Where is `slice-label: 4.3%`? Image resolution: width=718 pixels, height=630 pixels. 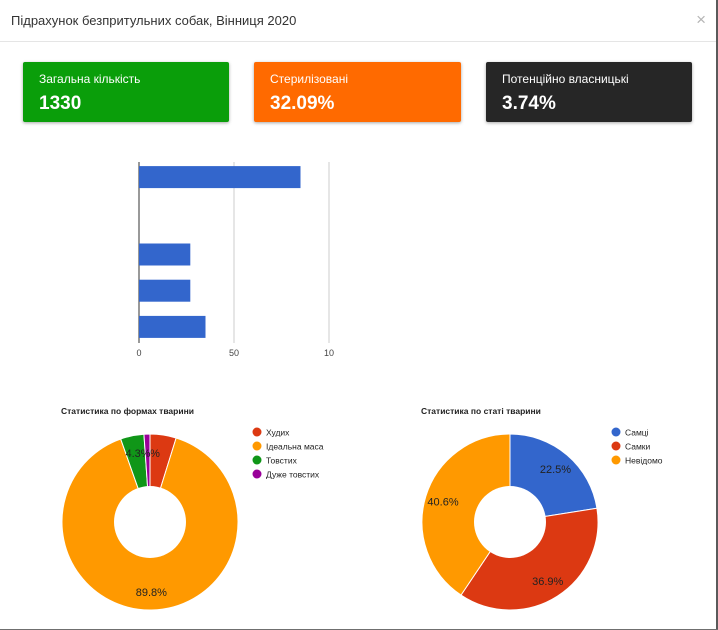 slice-label: 4.3% is located at coordinates (137, 454).